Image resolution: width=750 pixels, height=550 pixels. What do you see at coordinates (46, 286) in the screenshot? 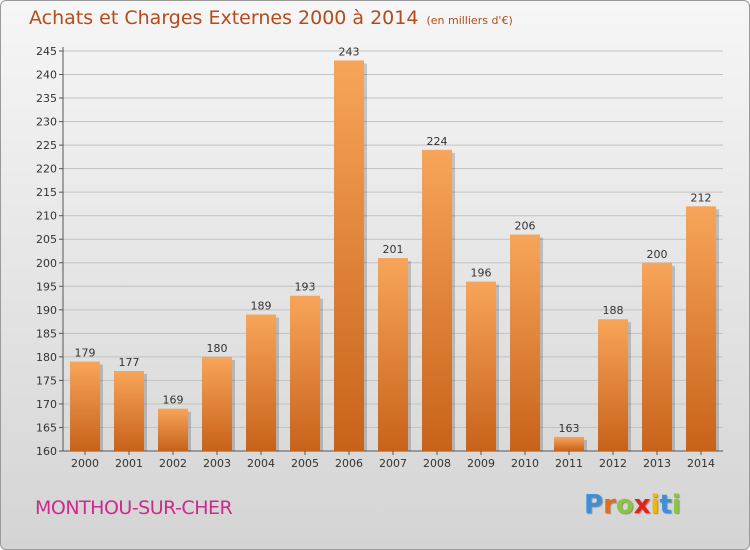
I see `y-tick-label: 195` at bounding box center [46, 286].